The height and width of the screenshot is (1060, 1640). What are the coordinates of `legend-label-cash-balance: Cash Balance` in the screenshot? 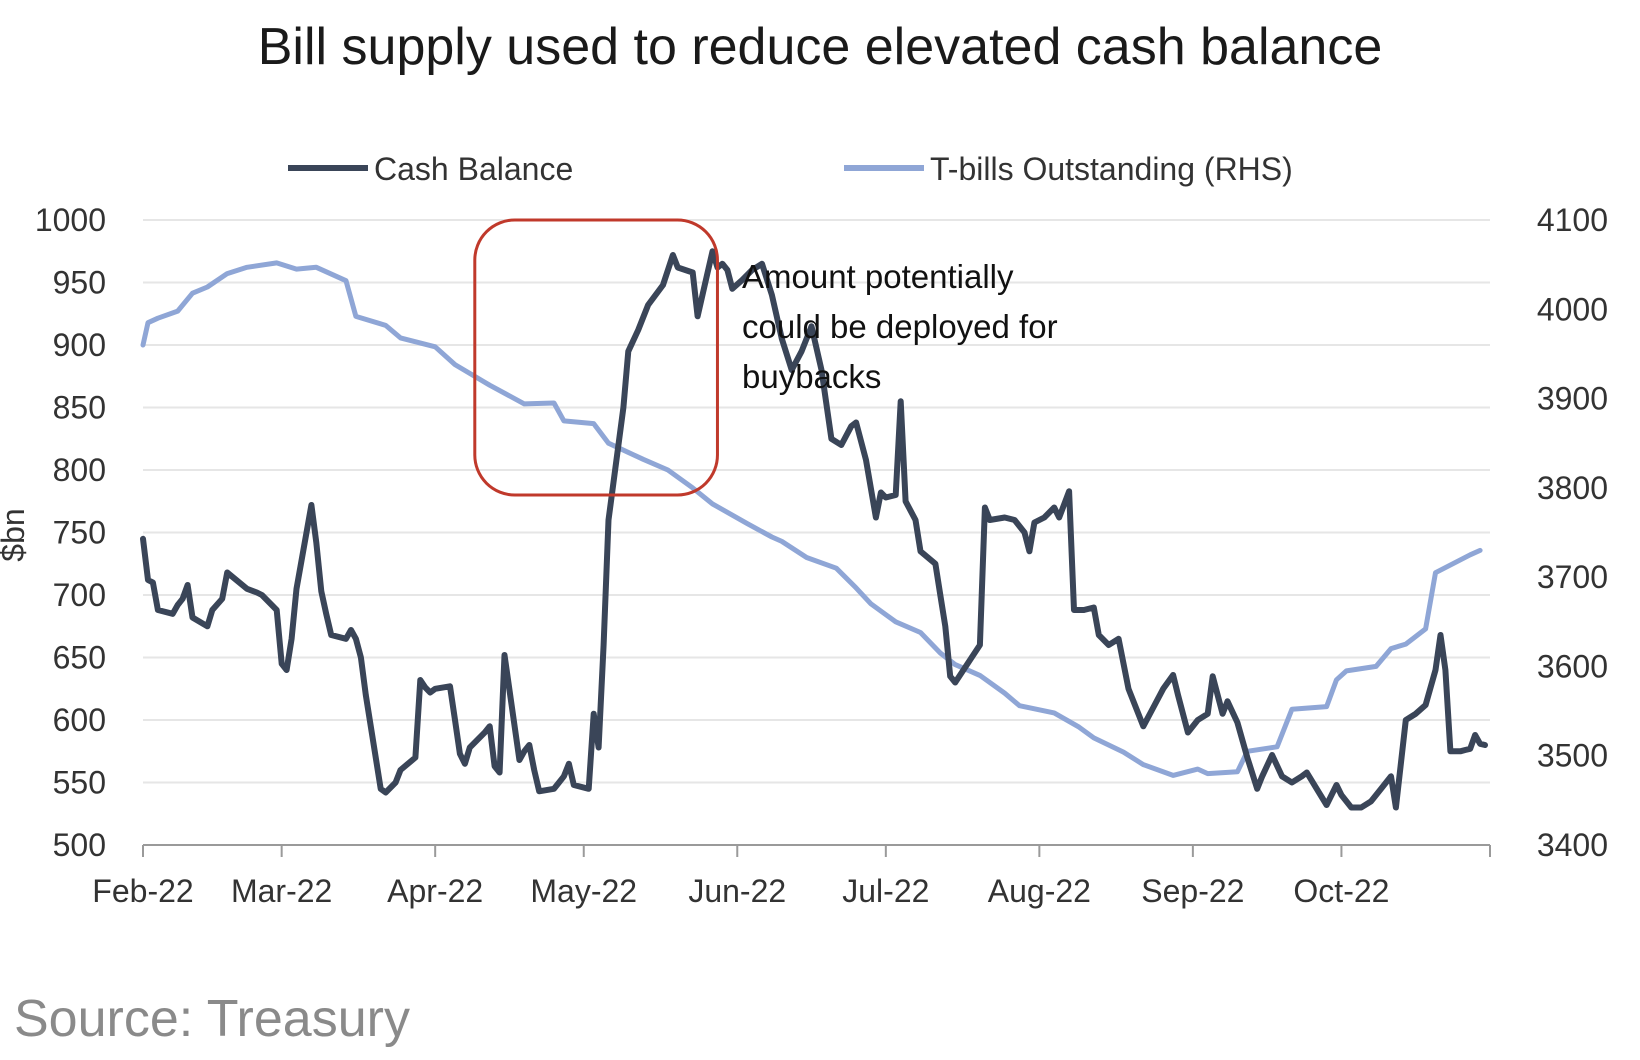 It's located at (473, 169).